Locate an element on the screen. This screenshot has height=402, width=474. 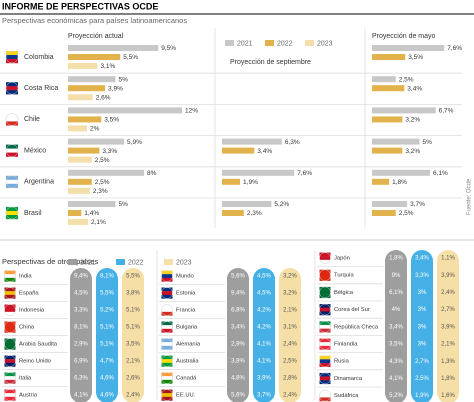
cell-value: 4% is located at coordinates (396, 310).